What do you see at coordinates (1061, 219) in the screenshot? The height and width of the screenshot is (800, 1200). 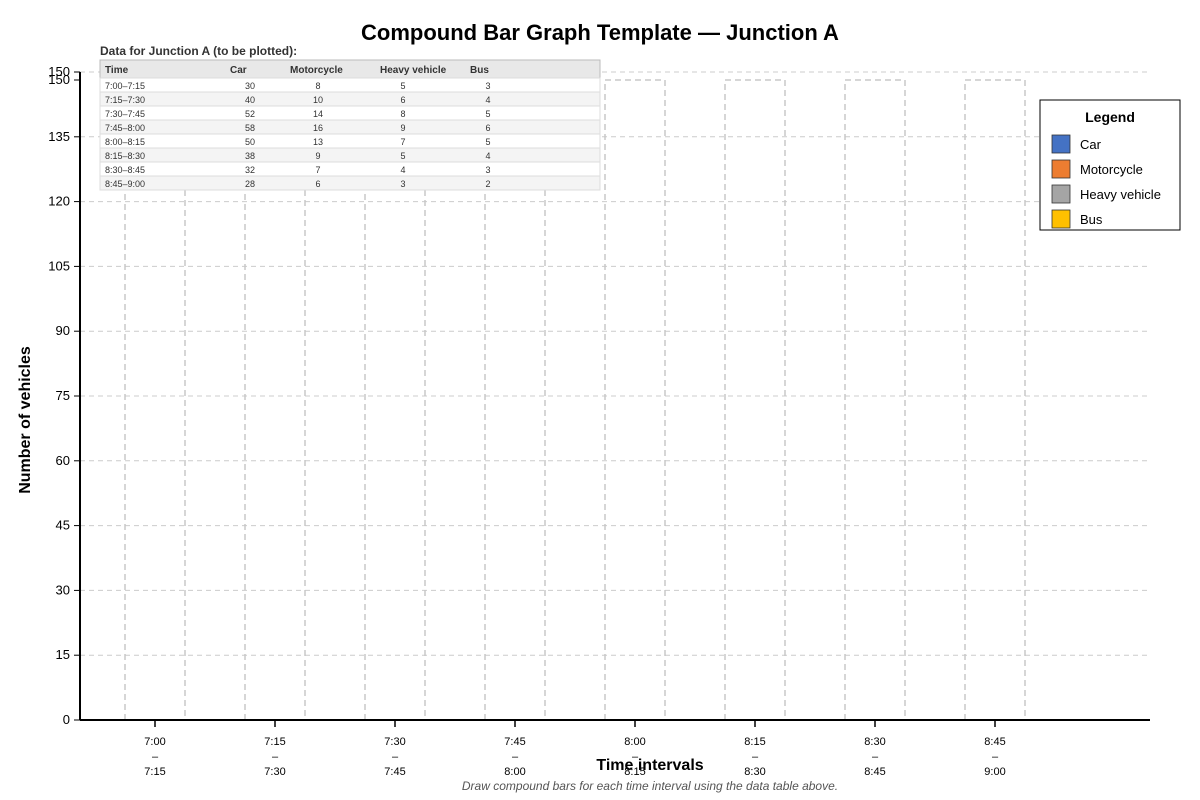 I see `legend-swatch-bus` at bounding box center [1061, 219].